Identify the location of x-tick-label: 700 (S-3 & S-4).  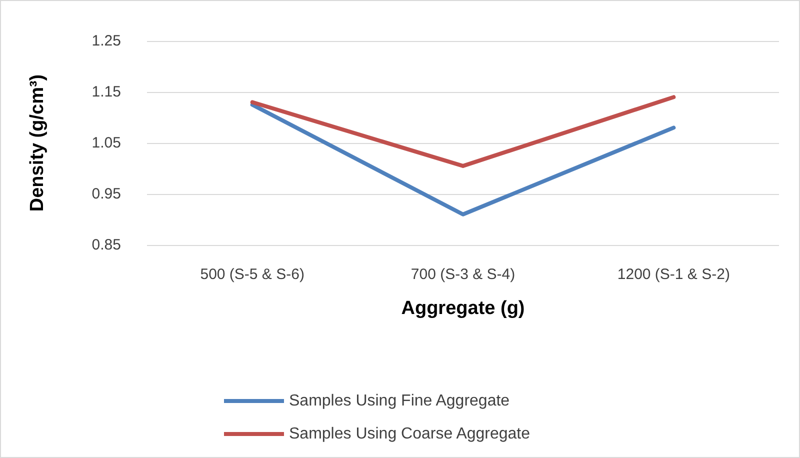
(463, 274).